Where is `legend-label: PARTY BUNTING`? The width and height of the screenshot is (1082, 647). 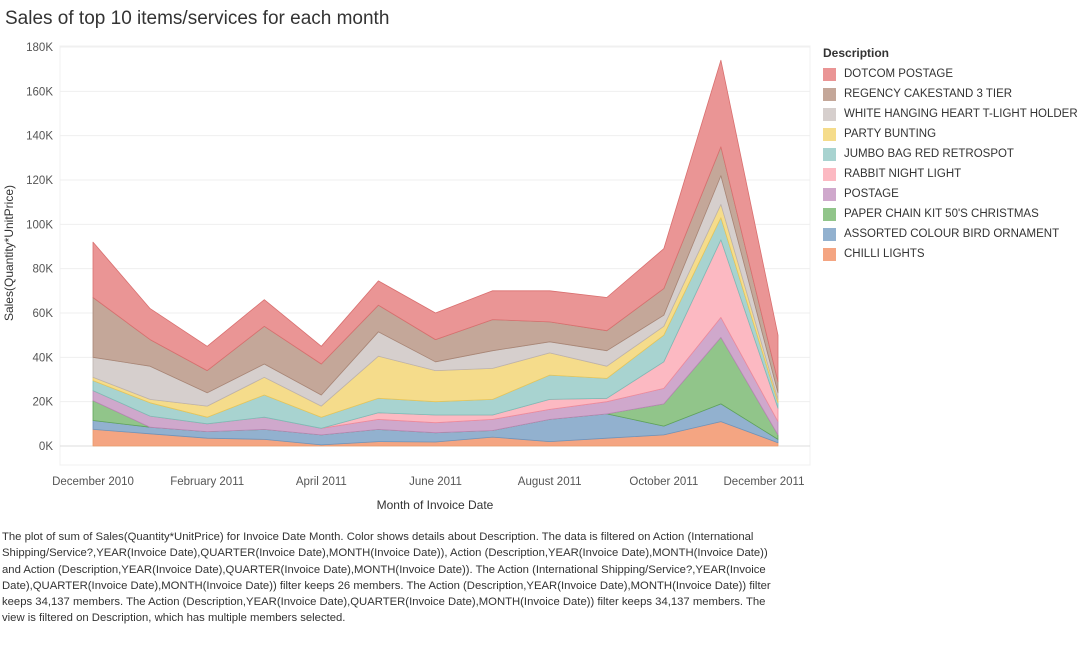
legend-label: PARTY BUNTING is located at coordinates (890, 134).